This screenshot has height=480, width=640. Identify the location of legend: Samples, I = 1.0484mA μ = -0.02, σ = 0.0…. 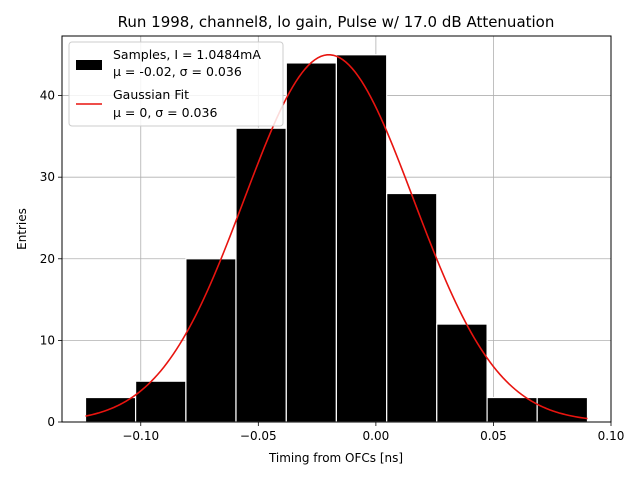
(176, 84).